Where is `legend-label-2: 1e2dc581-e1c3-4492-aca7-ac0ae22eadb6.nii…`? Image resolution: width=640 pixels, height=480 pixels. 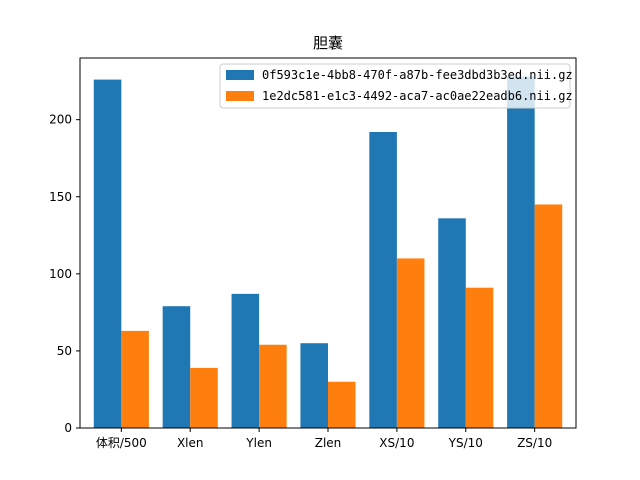
legend-label-2: 1e2dc581-e1c3-4492-aca7-ac0ae22eadb6.nii… is located at coordinates (417, 96).